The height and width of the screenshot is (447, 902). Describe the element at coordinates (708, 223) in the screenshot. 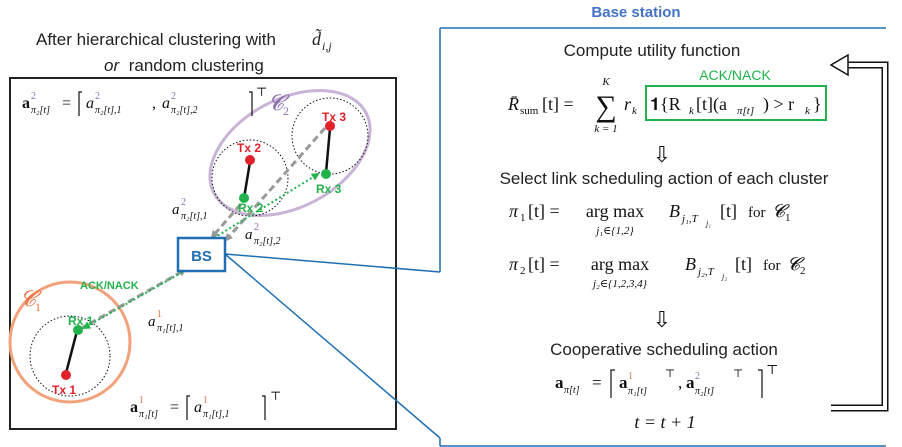

I see `svg-text: j₁` at that location.